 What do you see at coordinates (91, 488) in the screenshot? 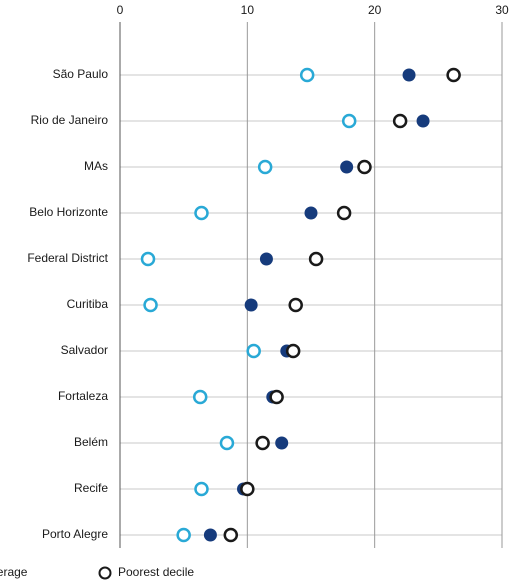
I see `category-label: Recife` at bounding box center [91, 488].